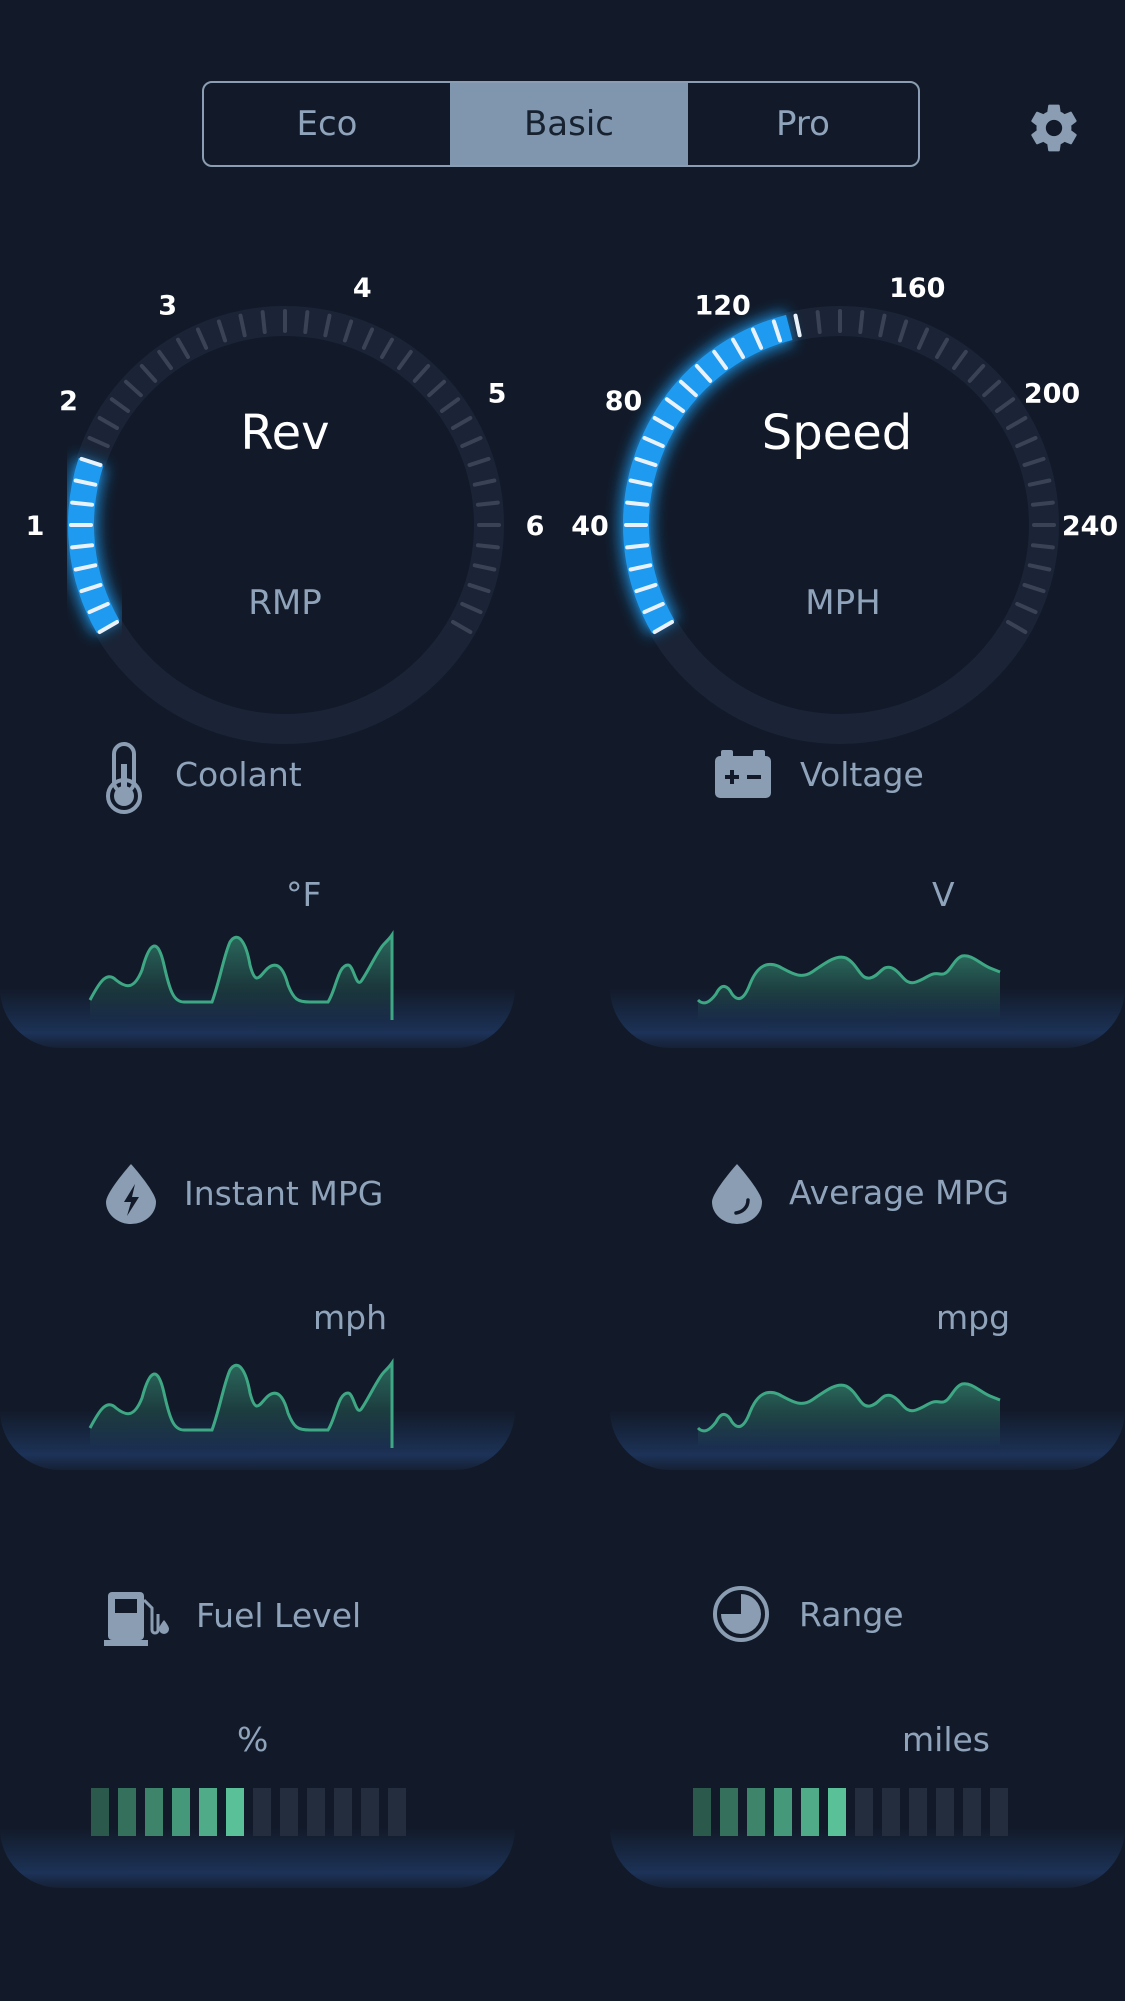 This screenshot has width=1125, height=2001. What do you see at coordinates (850, 1812) in the screenshot?
I see `range-bars` at bounding box center [850, 1812].